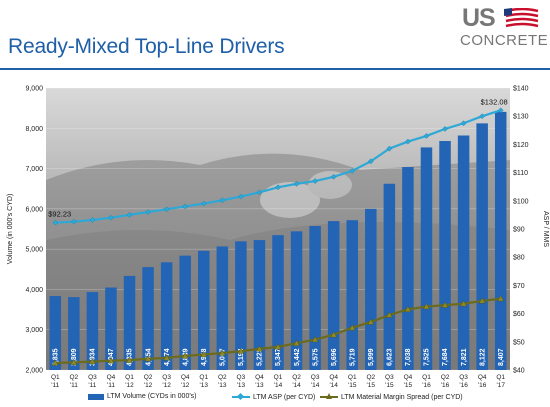 The width and height of the screenshot is (550, 407). I want to click on bar-value-label: 4,335, so click(130, 357).